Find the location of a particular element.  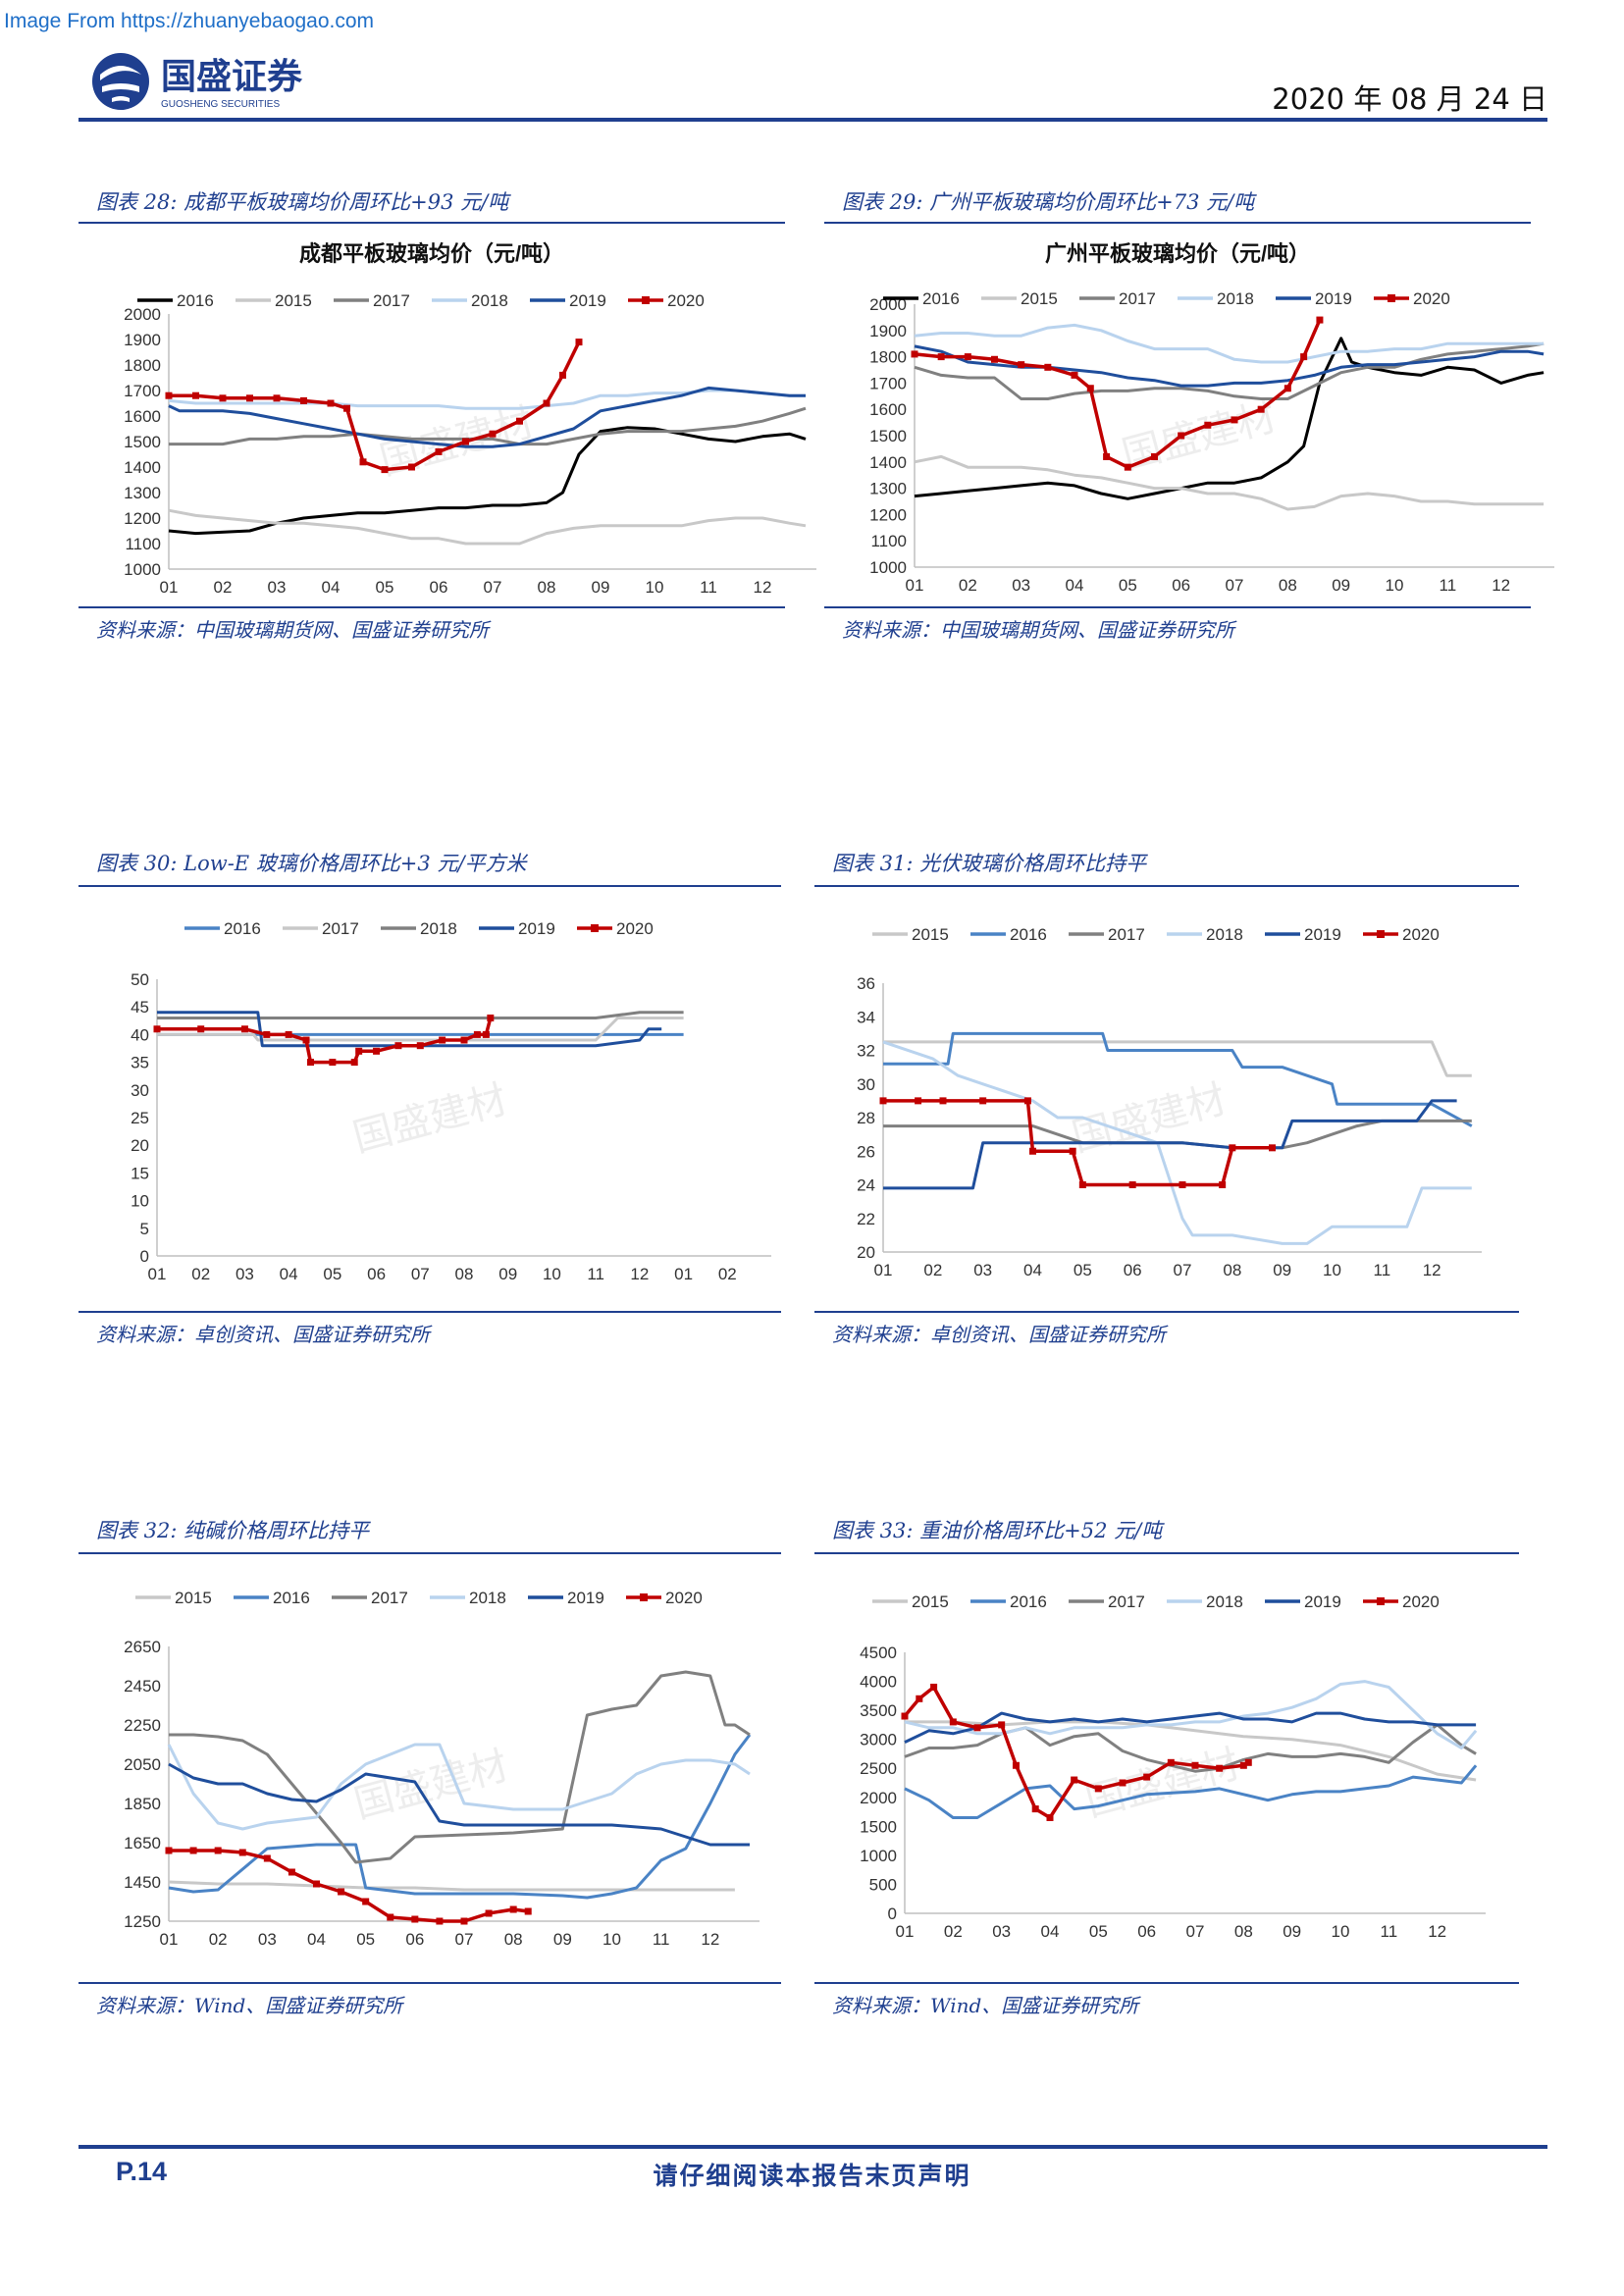

legend-item-2018: 2018 is located at coordinates (470, 300).